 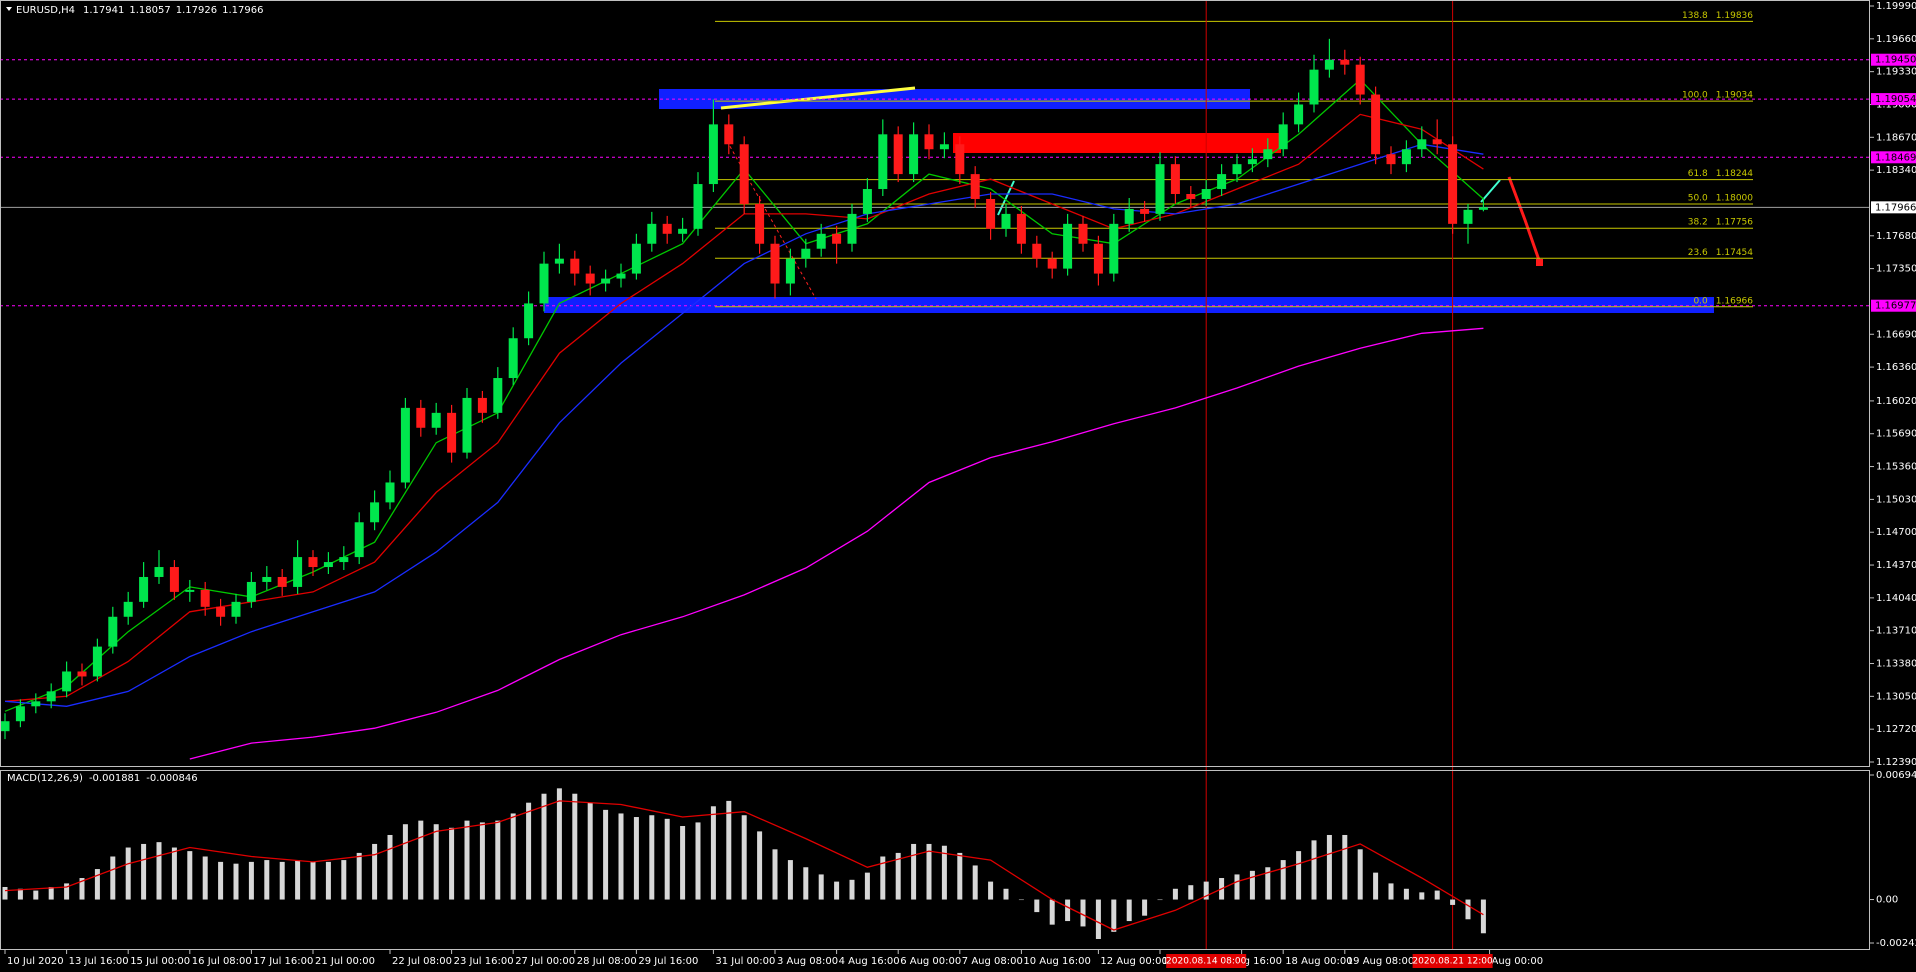 I want to click on macd-signal, so click(x=744, y=865).